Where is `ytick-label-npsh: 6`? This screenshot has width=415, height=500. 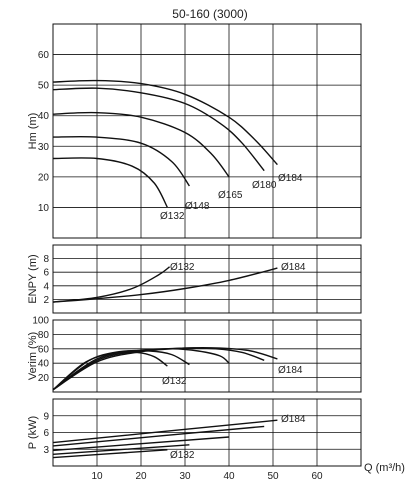 ytick-label-npsh: 6 is located at coordinates (46, 273).